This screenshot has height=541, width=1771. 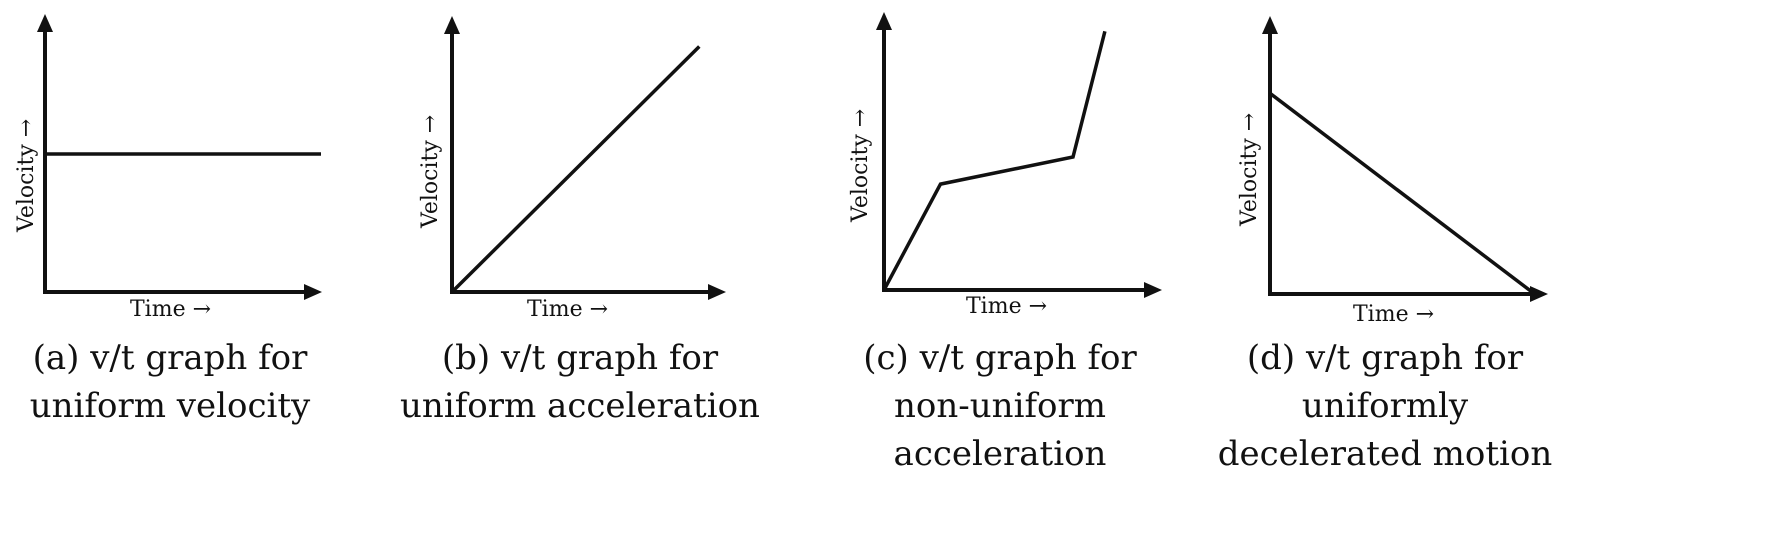 I want to click on chart-d-series-line, so click(x=1402, y=193).